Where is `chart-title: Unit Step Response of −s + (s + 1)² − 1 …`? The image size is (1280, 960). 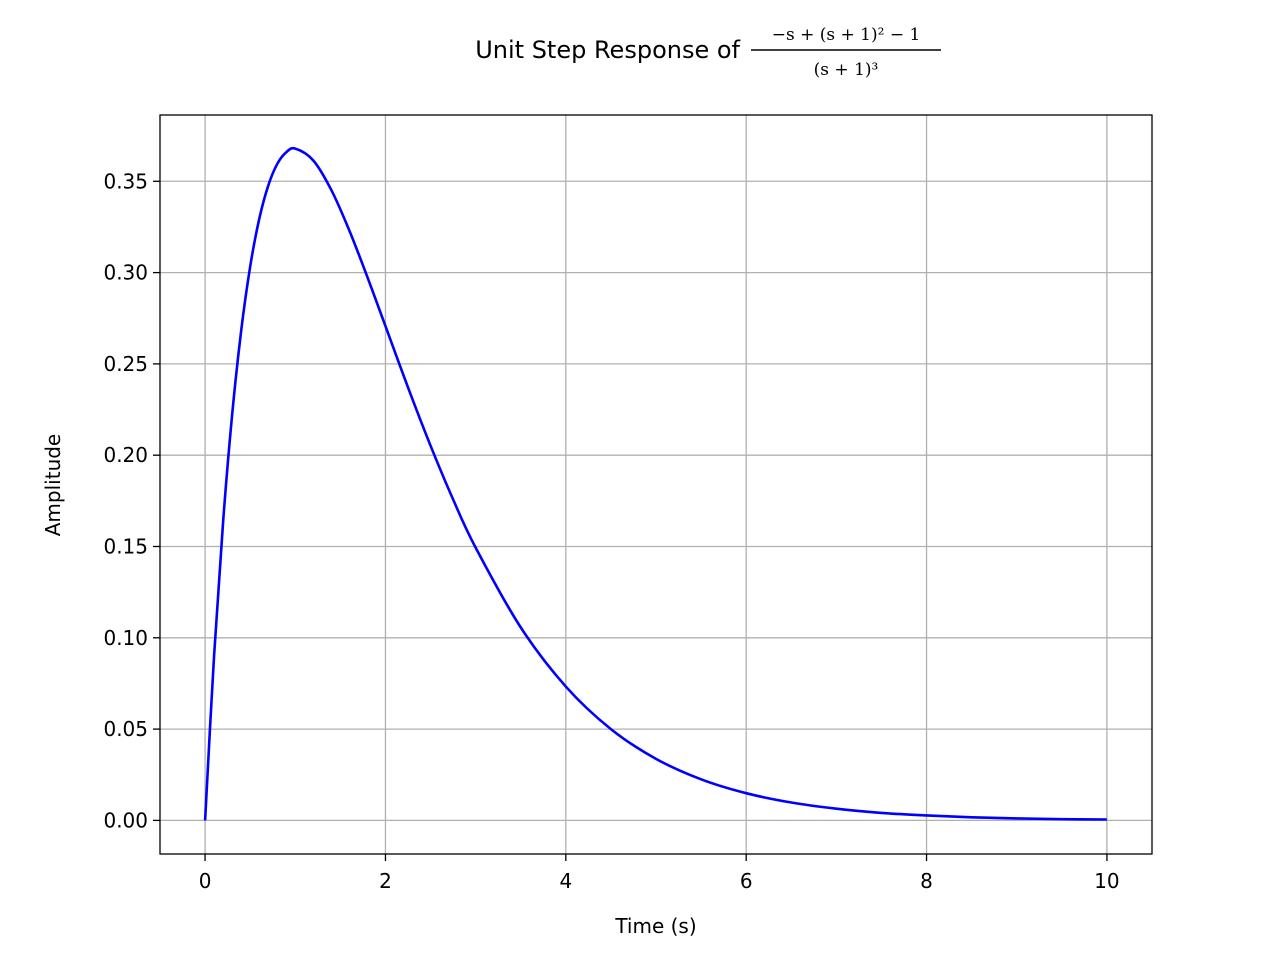
chart-title: Unit Step Response of −s + (s + 1)² − 1 … is located at coordinates (708, 52).